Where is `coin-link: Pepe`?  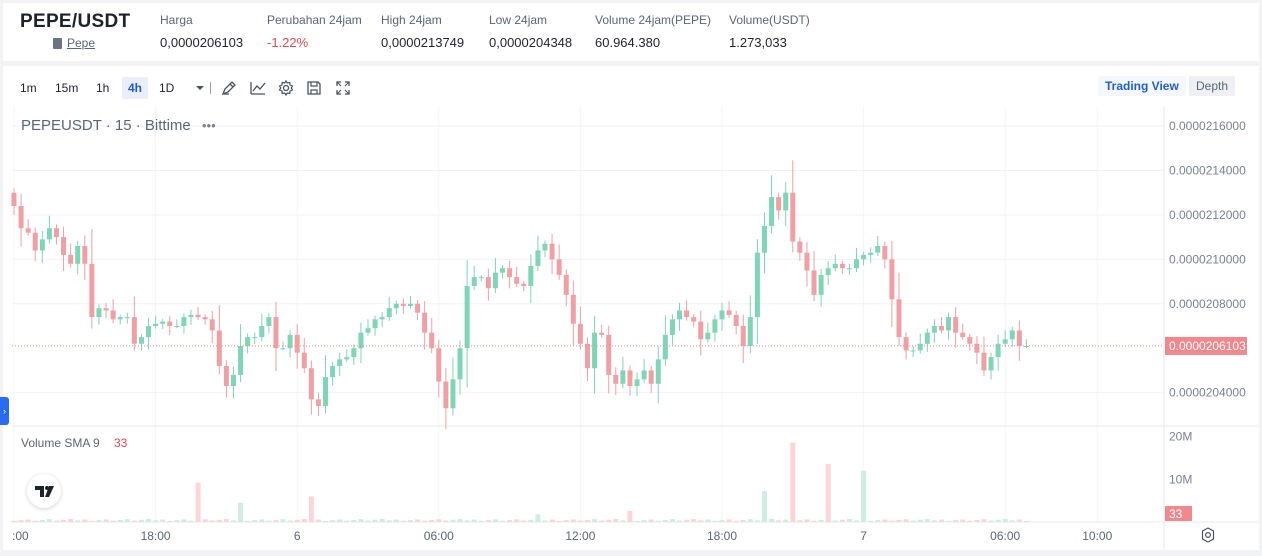
coin-link: Pepe is located at coordinates (74, 43).